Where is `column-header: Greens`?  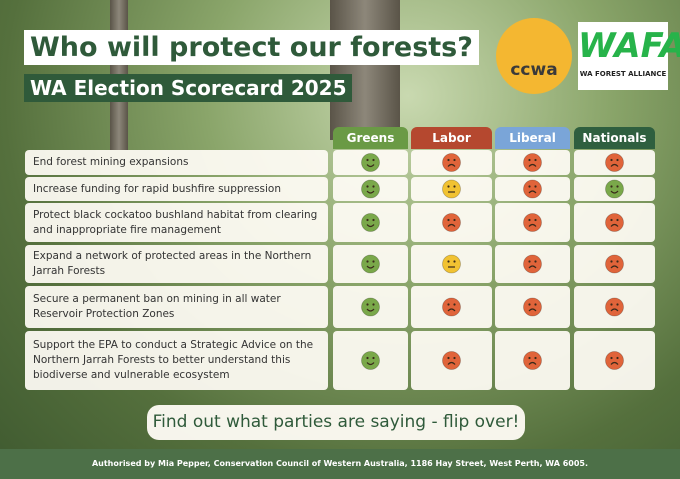 column-header: Greens is located at coordinates (370, 138).